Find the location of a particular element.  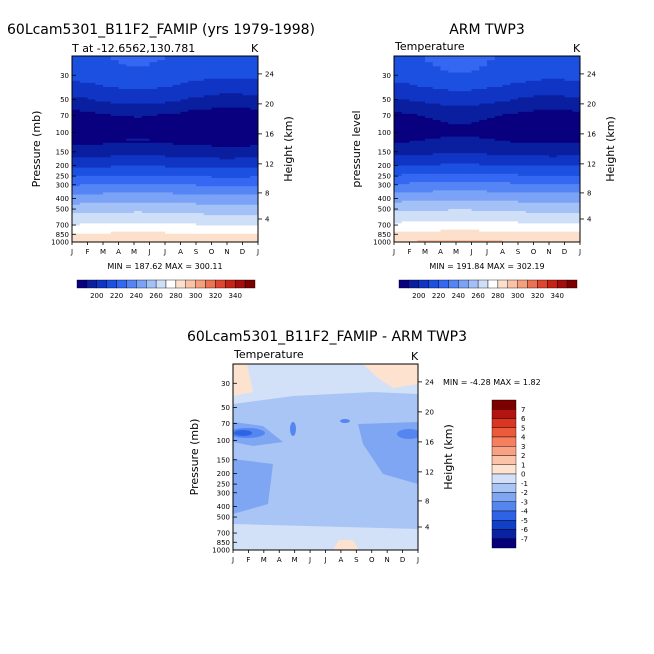

colorbar-label: -6 is located at coordinates (525, 530).